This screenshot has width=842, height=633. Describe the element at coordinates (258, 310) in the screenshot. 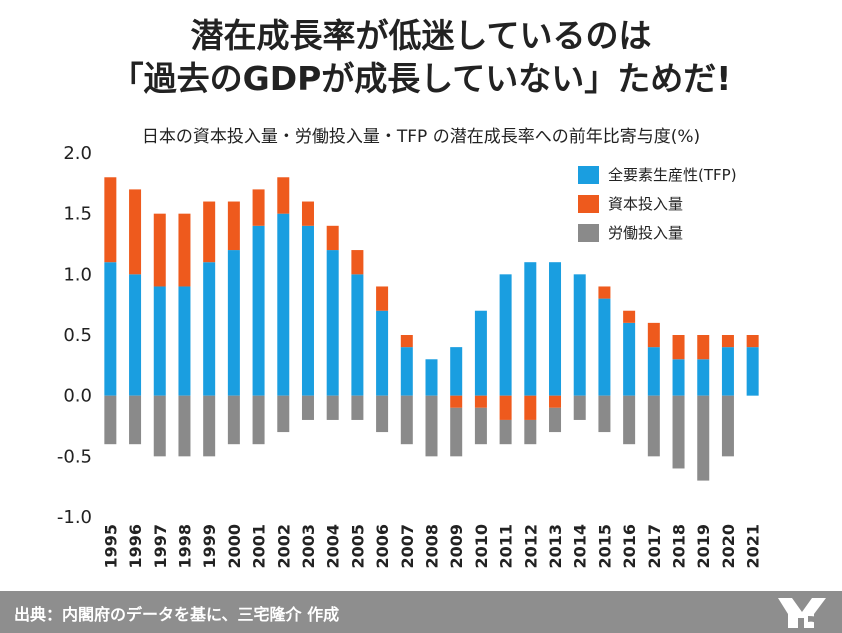

I see `bar-tfp-2001` at that location.